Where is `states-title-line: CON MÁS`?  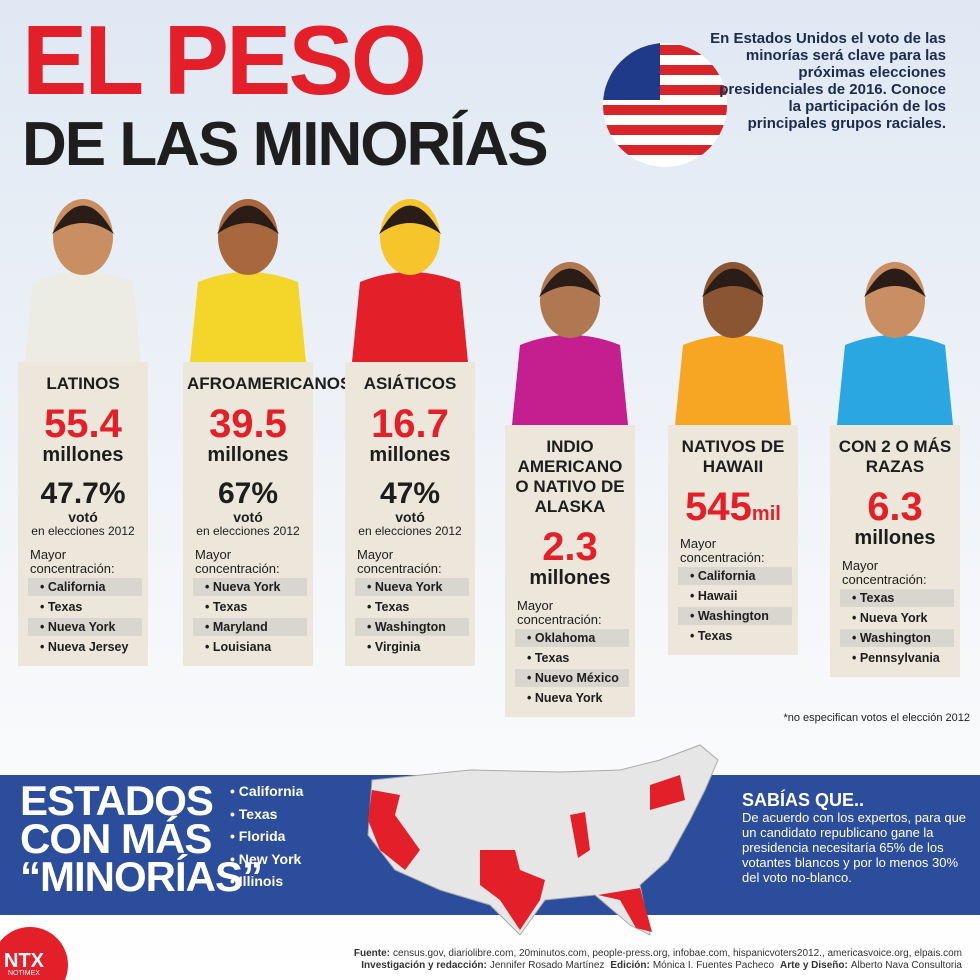
states-title-line: CON MÁS is located at coordinates (116, 838).